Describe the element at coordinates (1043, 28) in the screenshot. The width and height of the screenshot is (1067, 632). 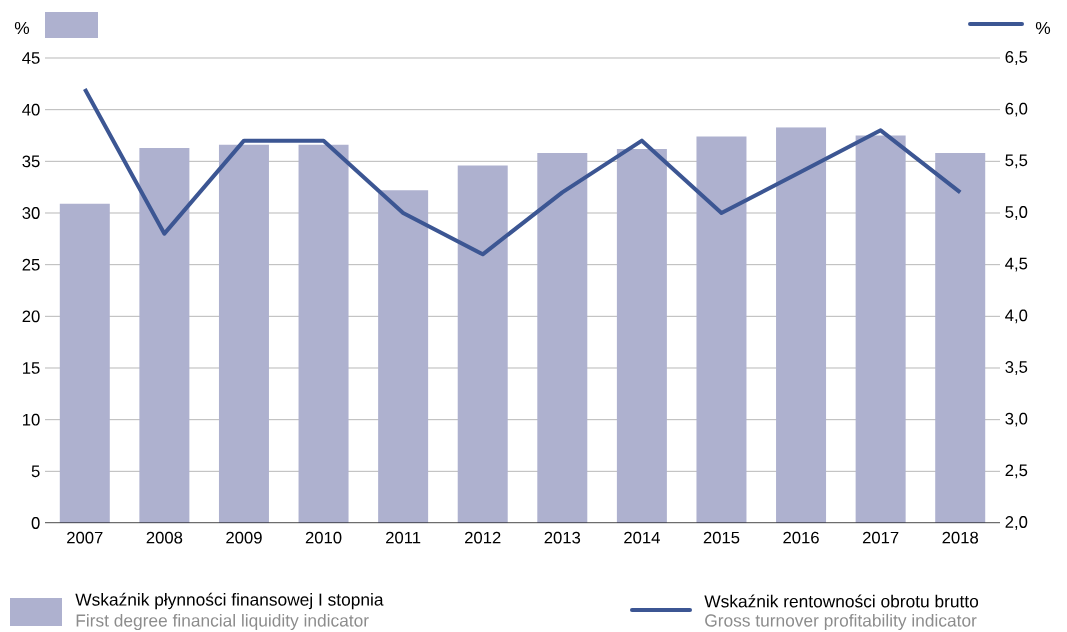
I see `y2-axis-title: %` at that location.